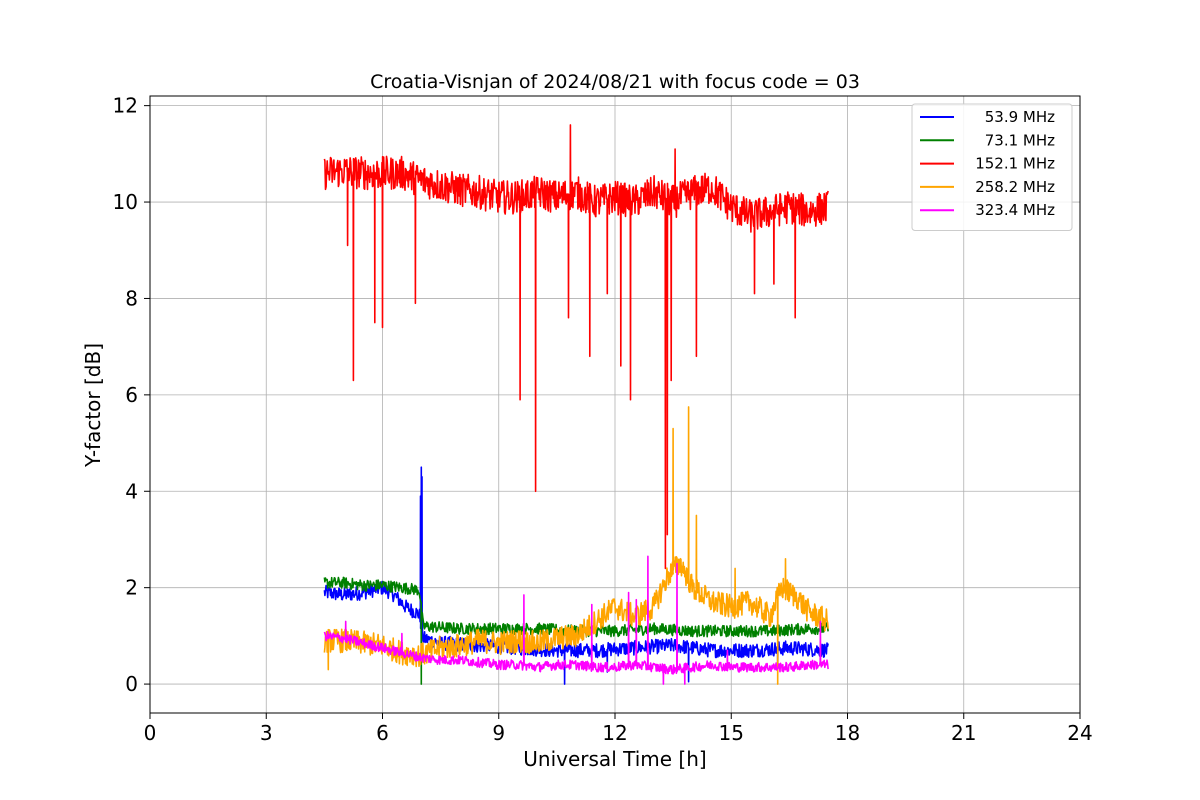  I want to click on y-tick-label: 0, so click(131, 684).